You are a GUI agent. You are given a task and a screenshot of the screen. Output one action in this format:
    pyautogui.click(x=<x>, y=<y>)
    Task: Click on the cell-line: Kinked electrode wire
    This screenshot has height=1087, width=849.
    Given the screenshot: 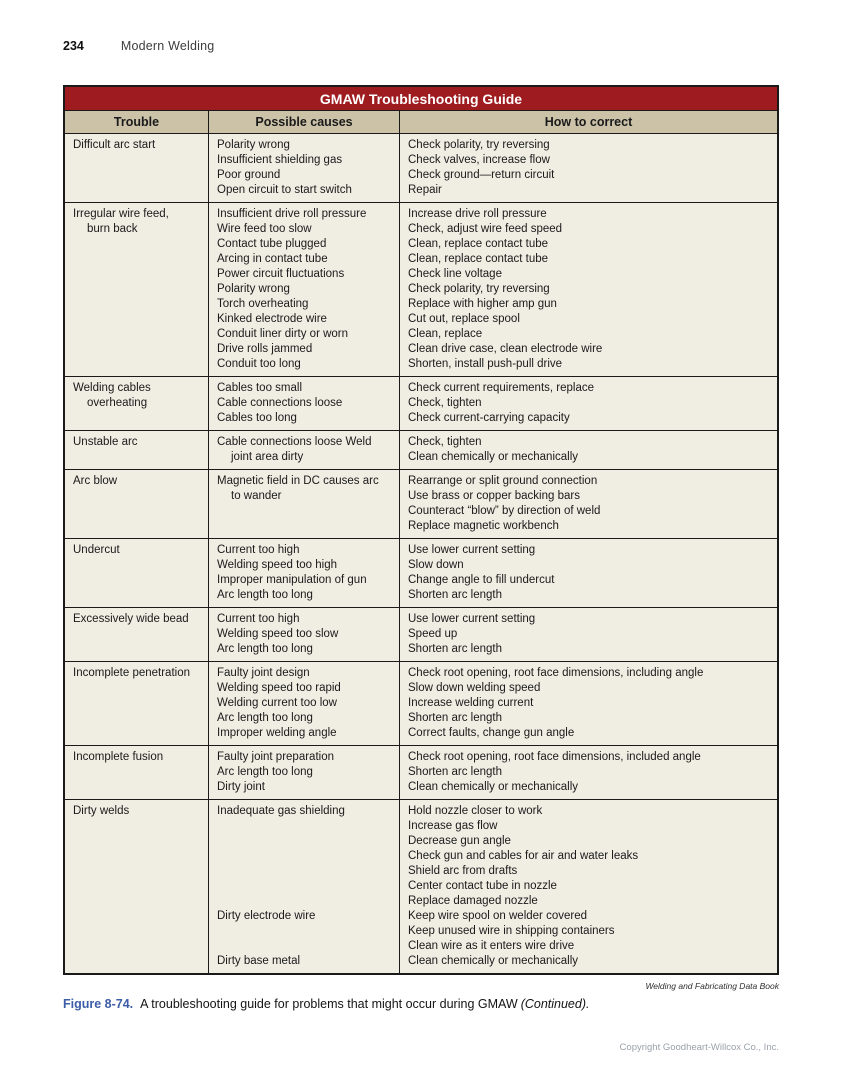 What is the action you would take?
    pyautogui.click(x=272, y=319)
    